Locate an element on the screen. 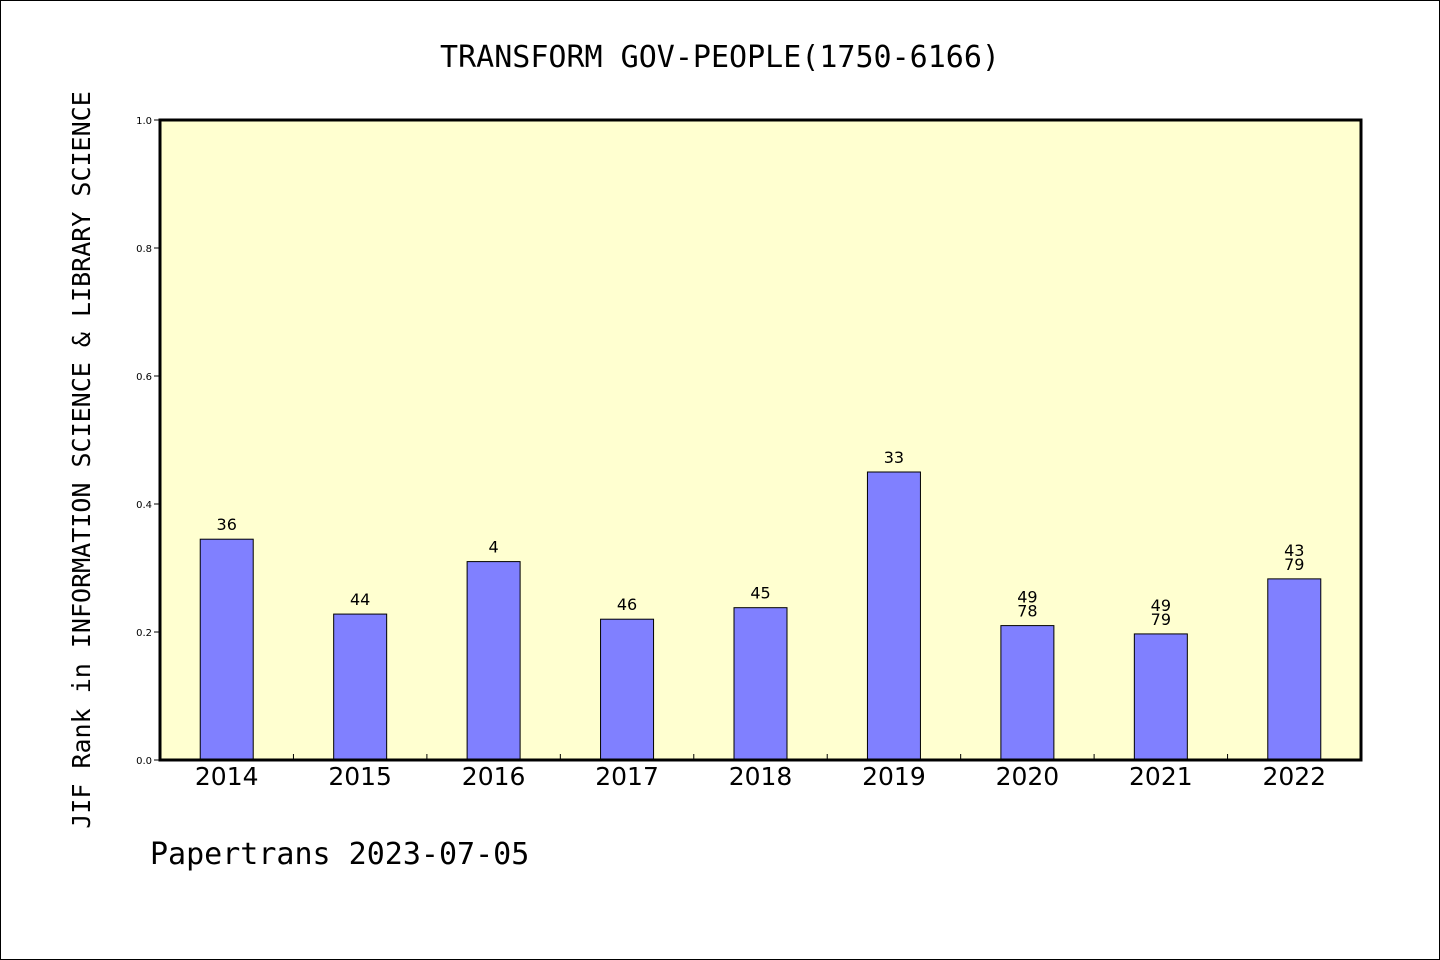 This screenshot has height=960, width=1440. y-tick-label: 0.6 is located at coordinates (144, 377).